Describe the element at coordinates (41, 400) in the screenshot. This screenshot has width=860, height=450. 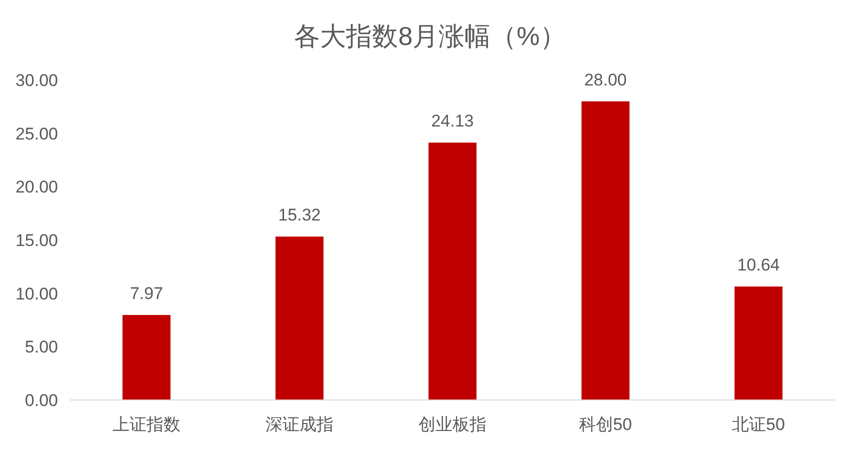
I see `y-tick-label: 0.00` at that location.